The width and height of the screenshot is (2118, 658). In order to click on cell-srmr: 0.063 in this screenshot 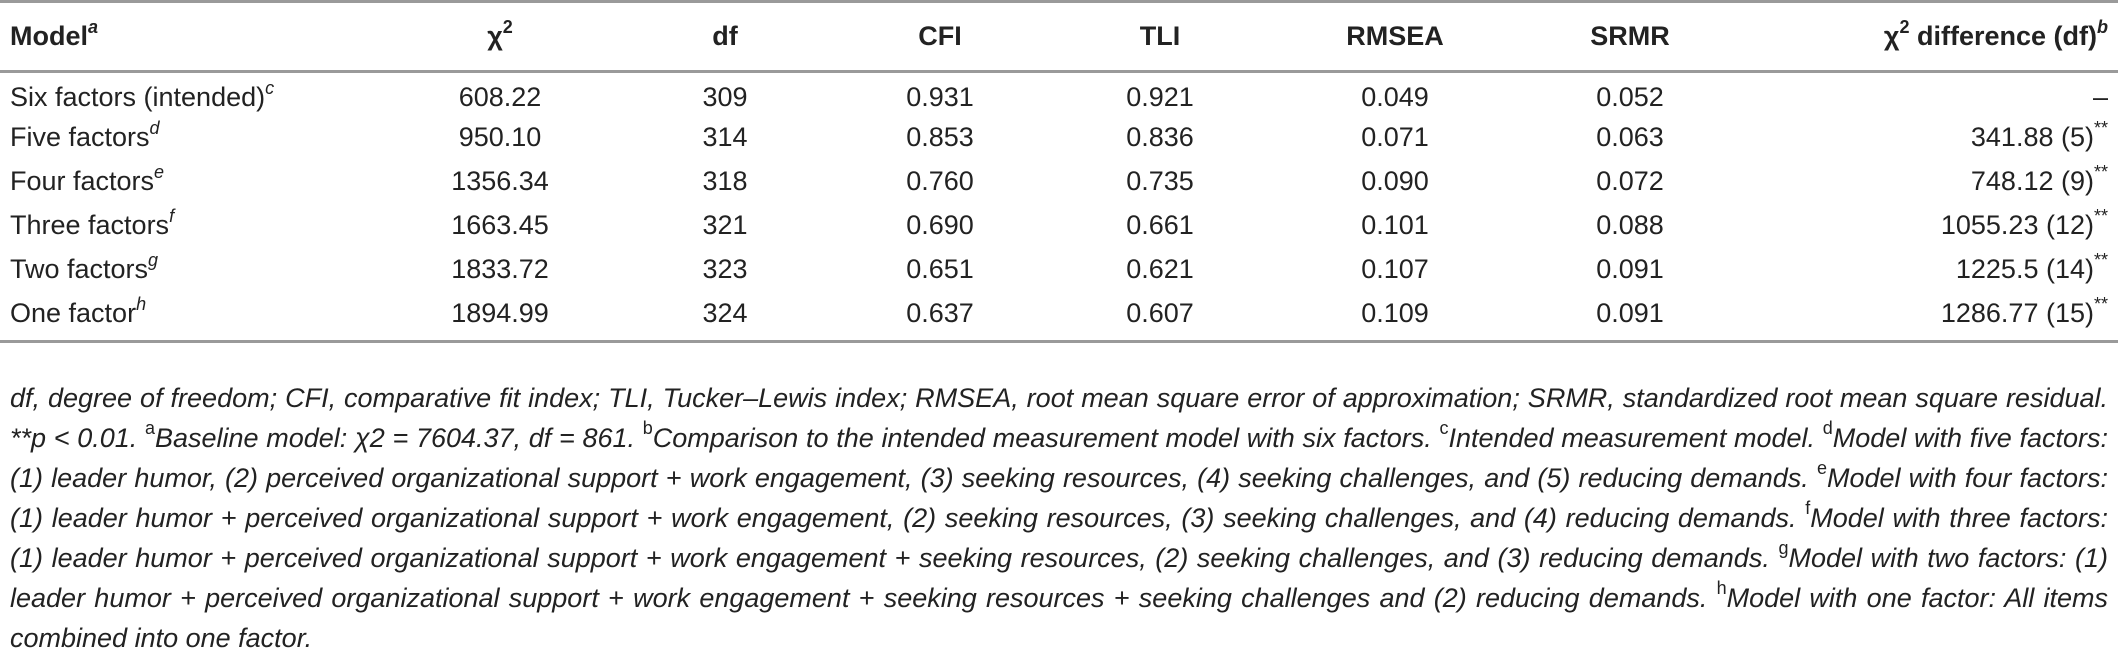, I will do `click(1630, 137)`.